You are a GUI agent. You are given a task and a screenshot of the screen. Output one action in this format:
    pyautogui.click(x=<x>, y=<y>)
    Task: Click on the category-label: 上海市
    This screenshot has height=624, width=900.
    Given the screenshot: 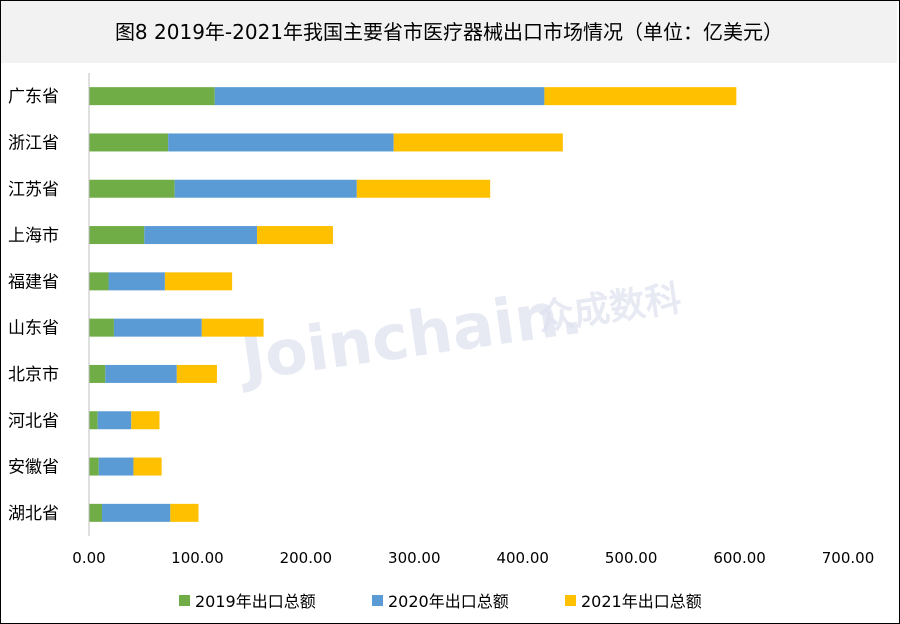 What is the action you would take?
    pyautogui.click(x=33, y=236)
    